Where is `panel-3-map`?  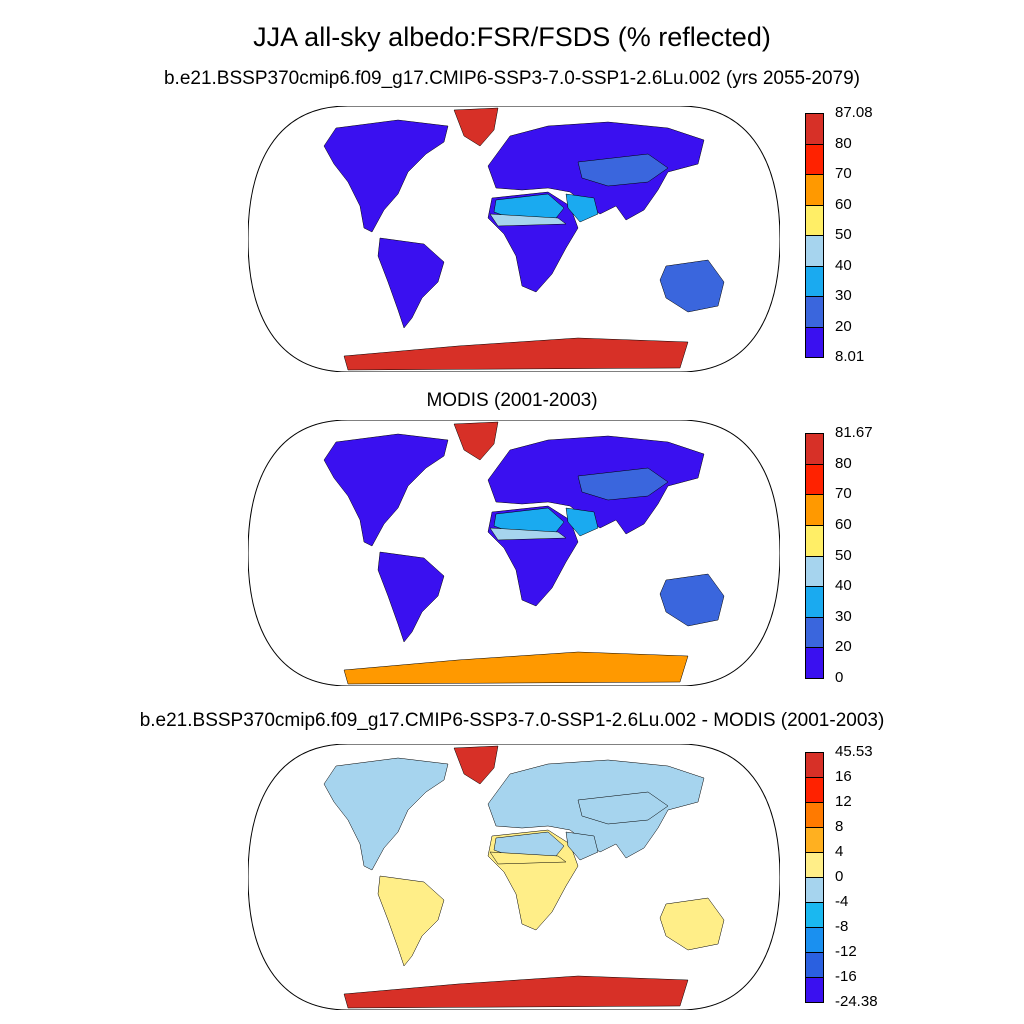 panel-3-map is located at coordinates (514, 877).